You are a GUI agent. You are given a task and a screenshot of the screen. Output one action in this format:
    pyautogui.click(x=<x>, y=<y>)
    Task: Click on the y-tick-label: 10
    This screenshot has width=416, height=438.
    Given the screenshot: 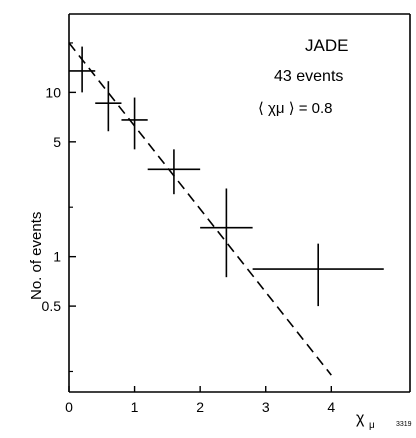 What is the action you would take?
    pyautogui.click(x=53, y=92)
    